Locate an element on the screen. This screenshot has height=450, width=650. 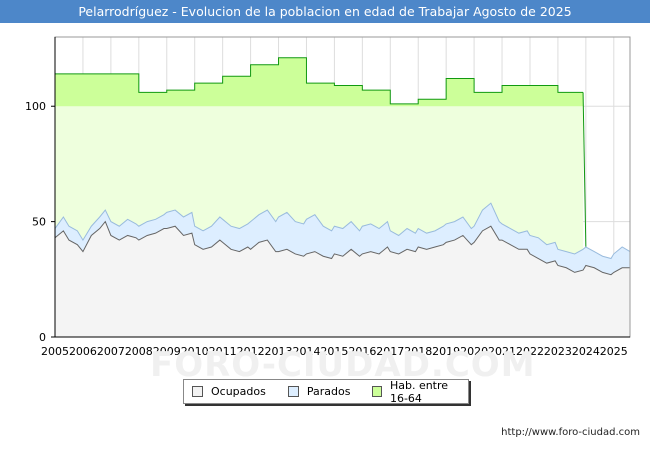
source-credit: http://www.foro-ciudad.com is located at coordinates (570, 432).